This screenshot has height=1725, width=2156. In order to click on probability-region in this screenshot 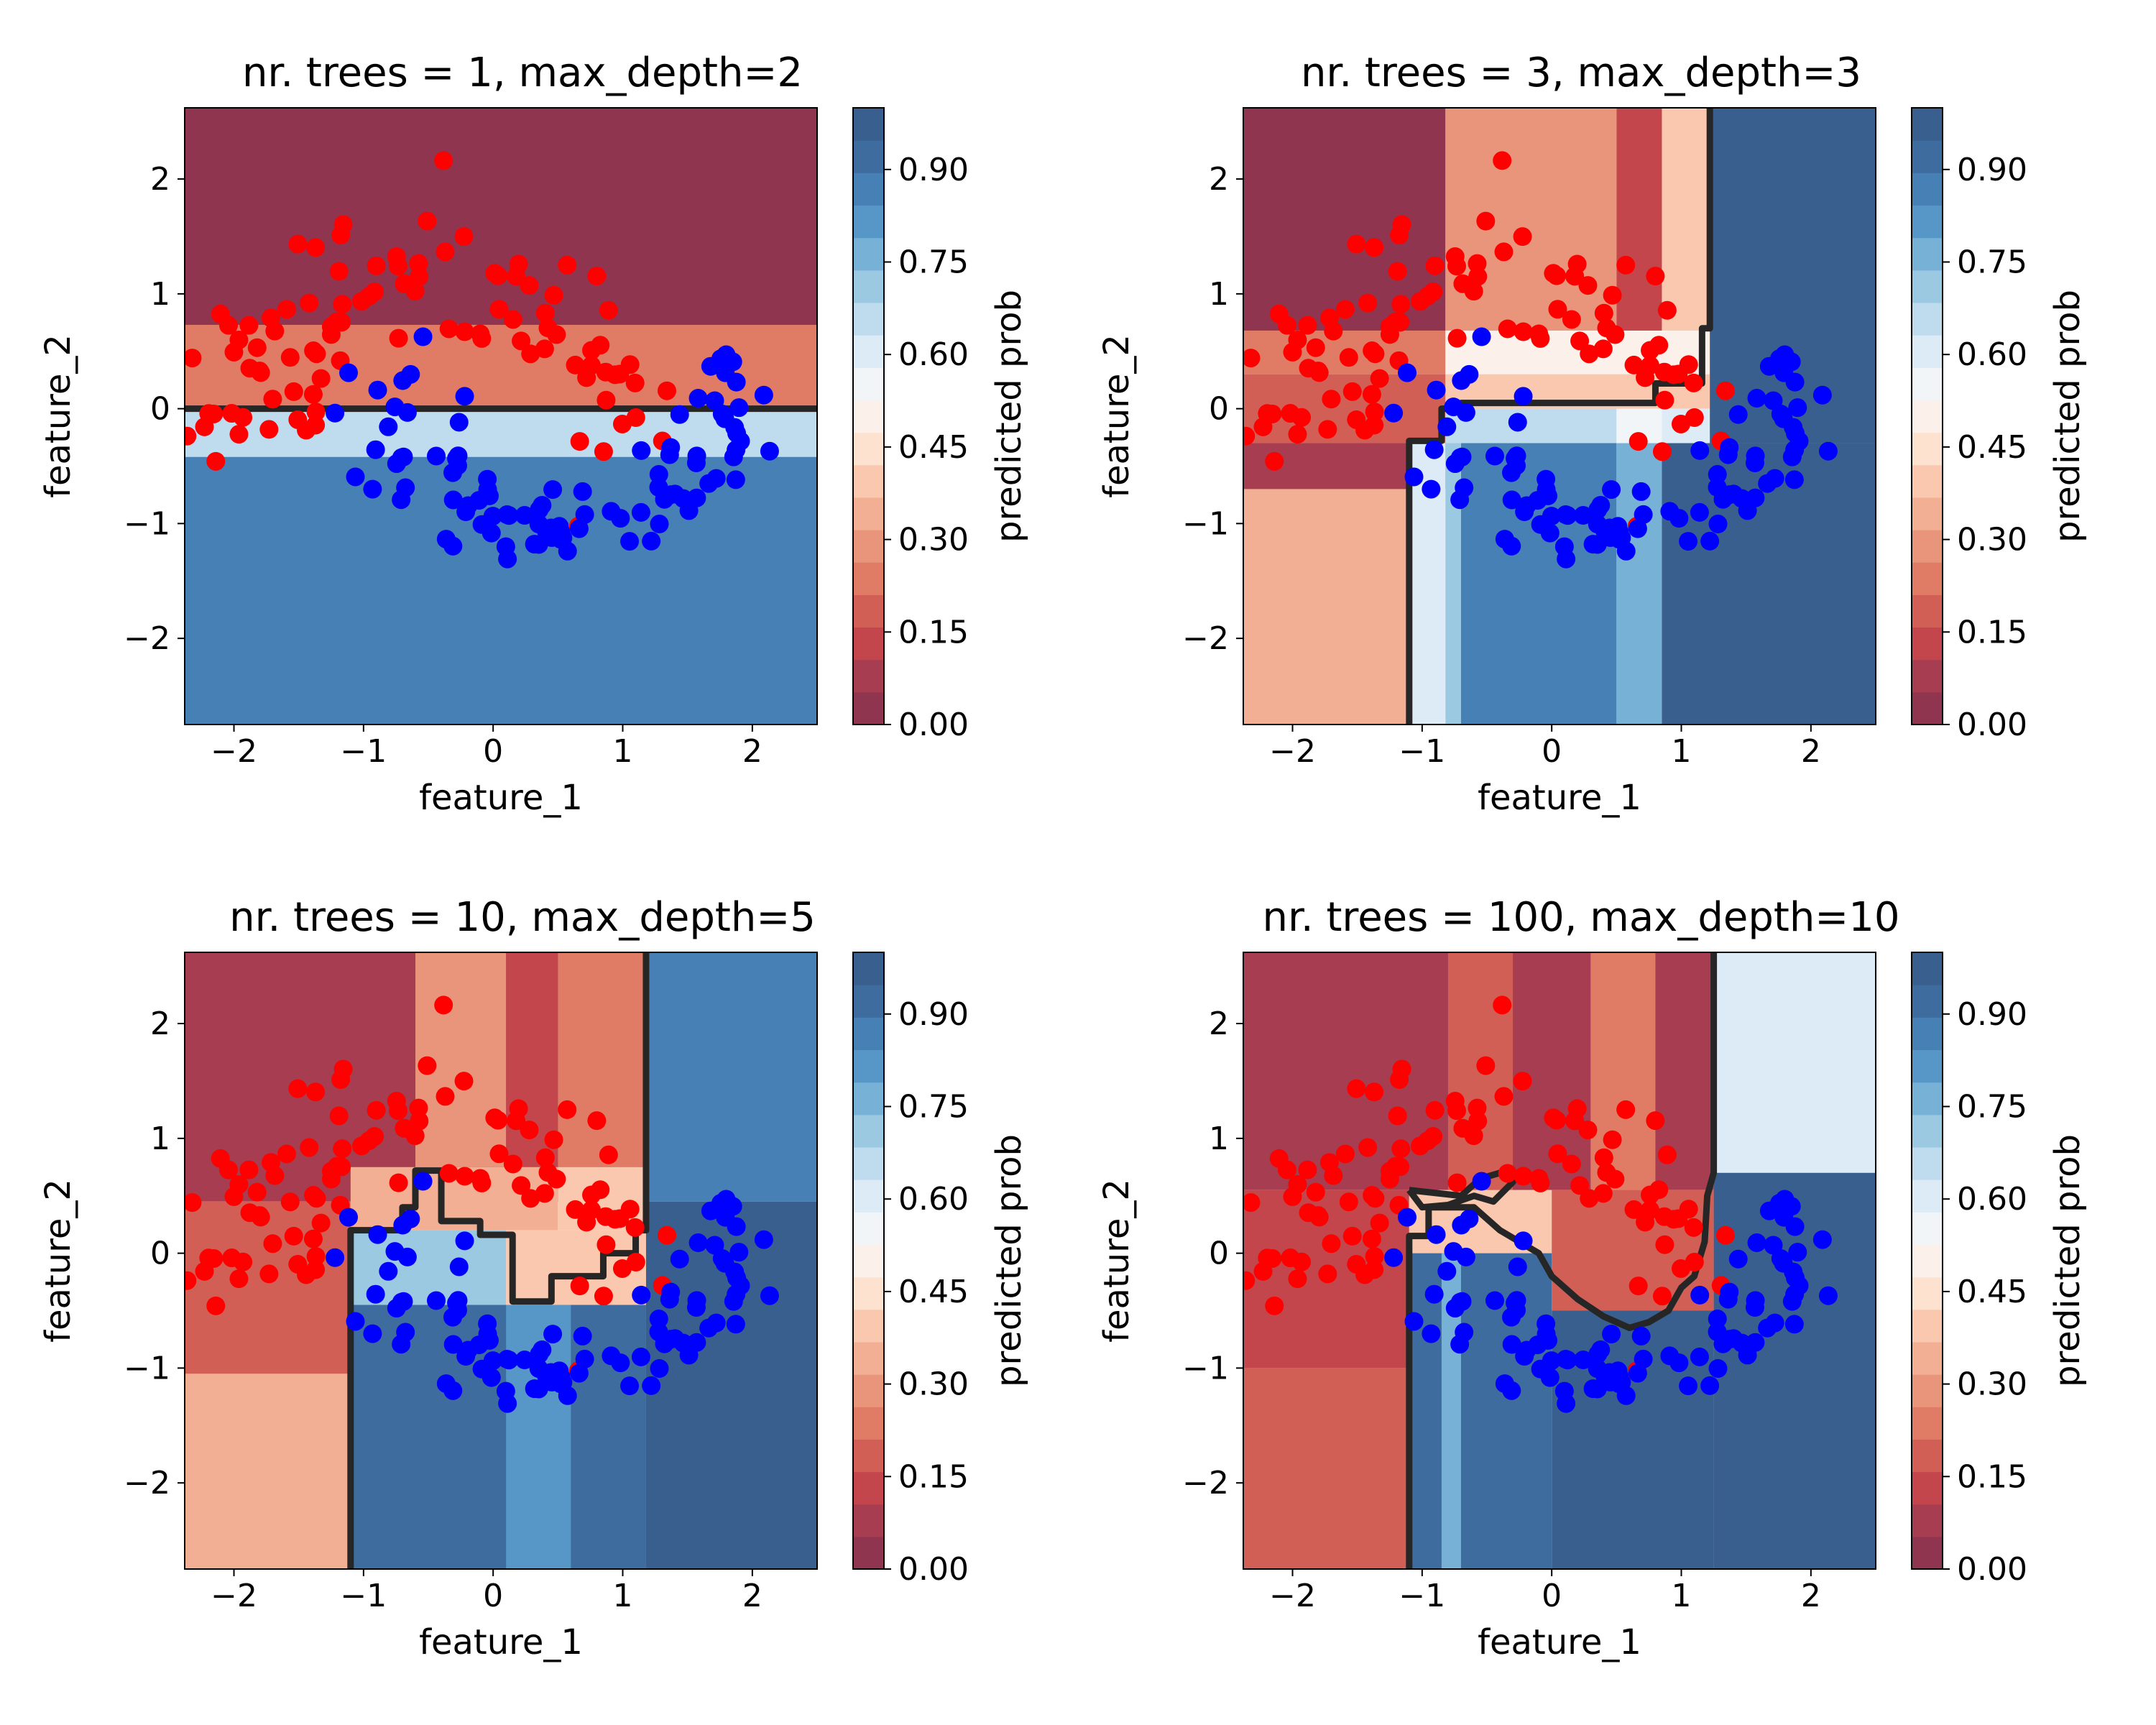, I will do `click(1794, 1370)`.